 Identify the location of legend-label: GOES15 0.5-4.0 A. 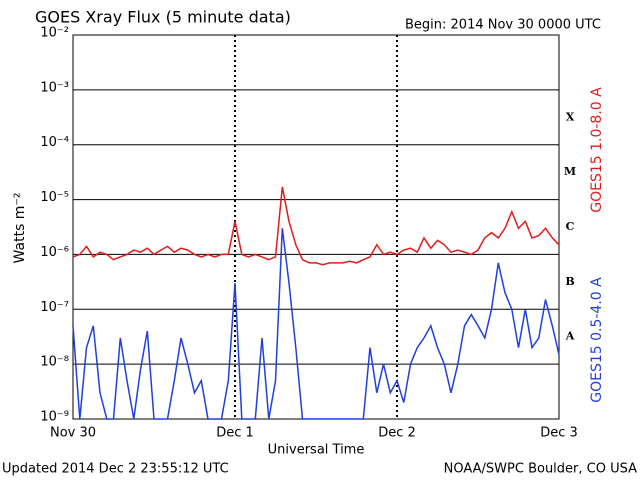
(597, 340).